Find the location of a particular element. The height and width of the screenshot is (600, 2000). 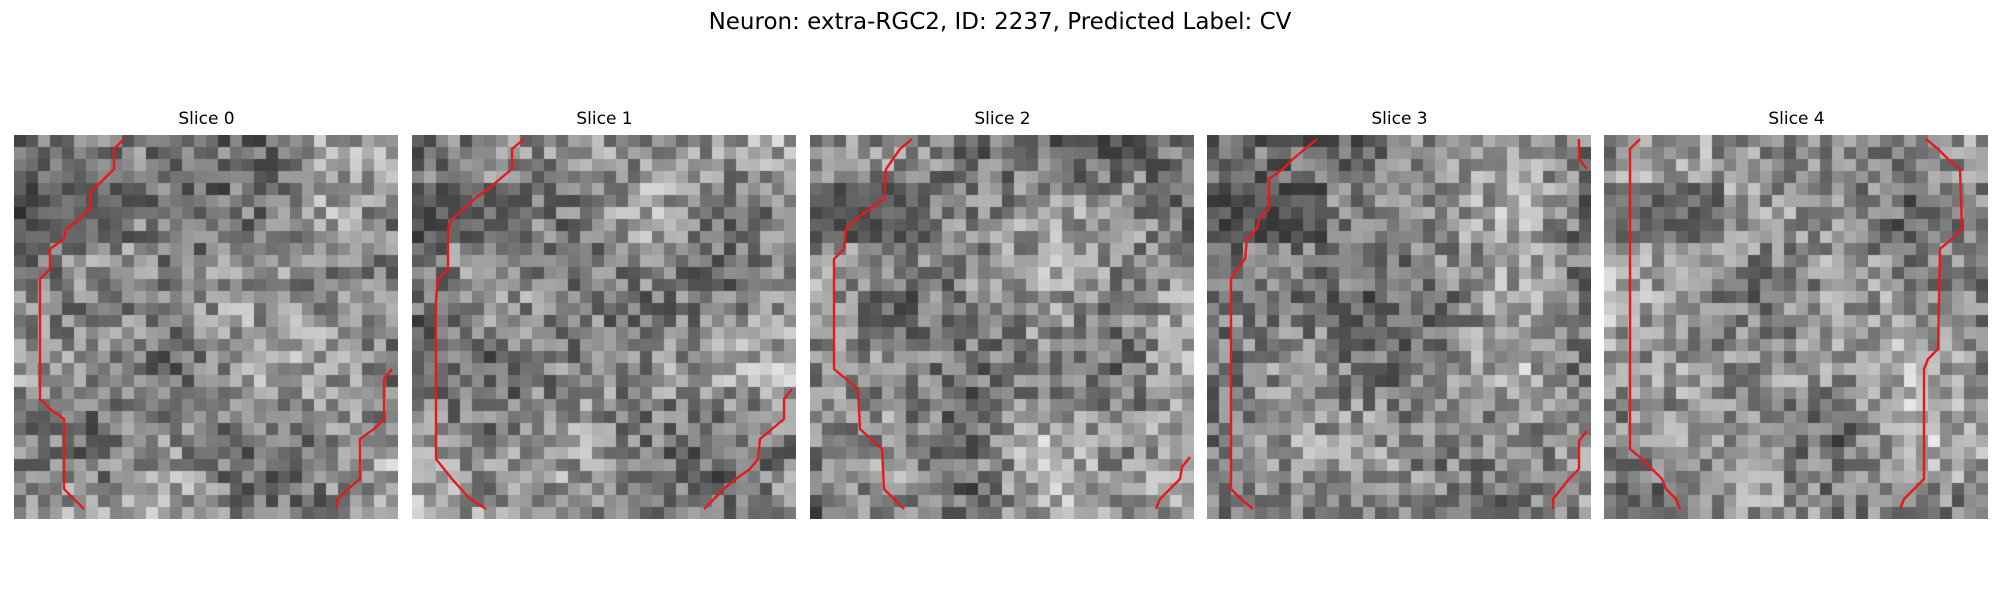

slice-panel-4: Slice 4 is located at coordinates (1796, 313).